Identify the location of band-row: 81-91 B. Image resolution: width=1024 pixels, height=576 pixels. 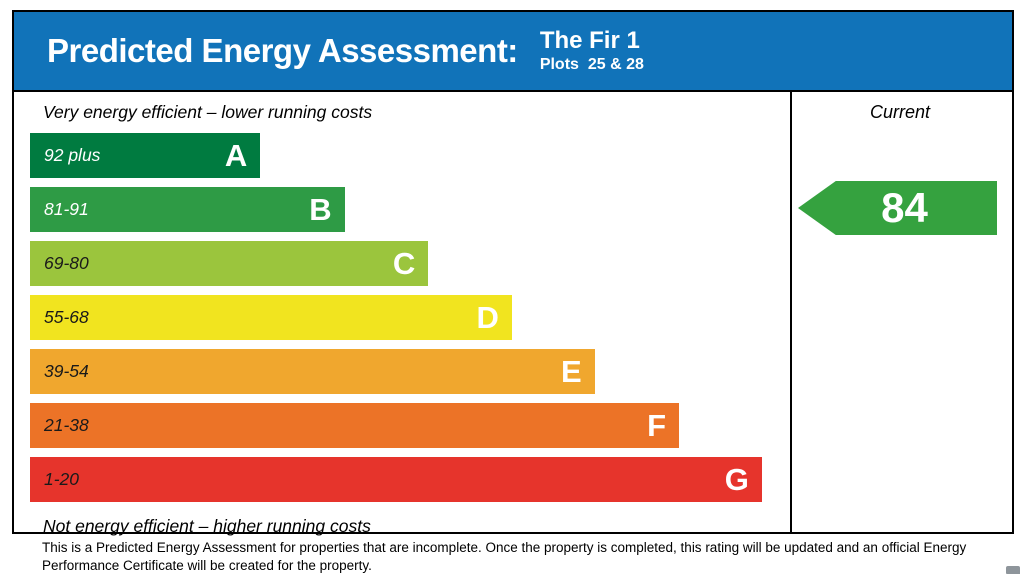
(410, 214).